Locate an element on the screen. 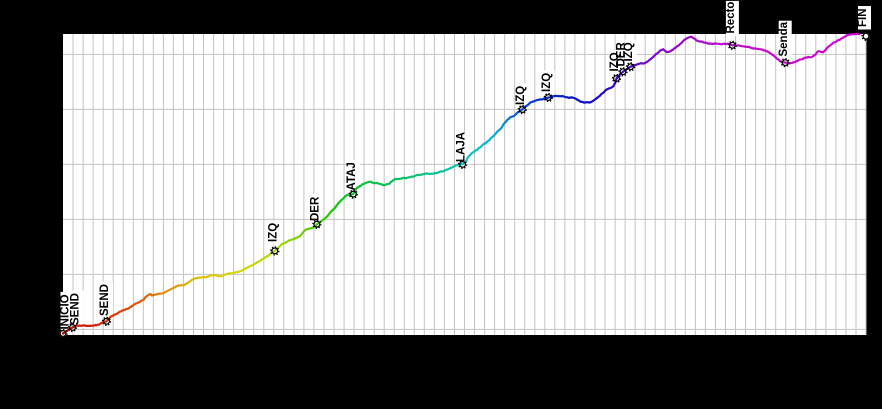 The width and height of the screenshot is (882, 409). svg-text: INICIO is located at coordinates (66, 311).